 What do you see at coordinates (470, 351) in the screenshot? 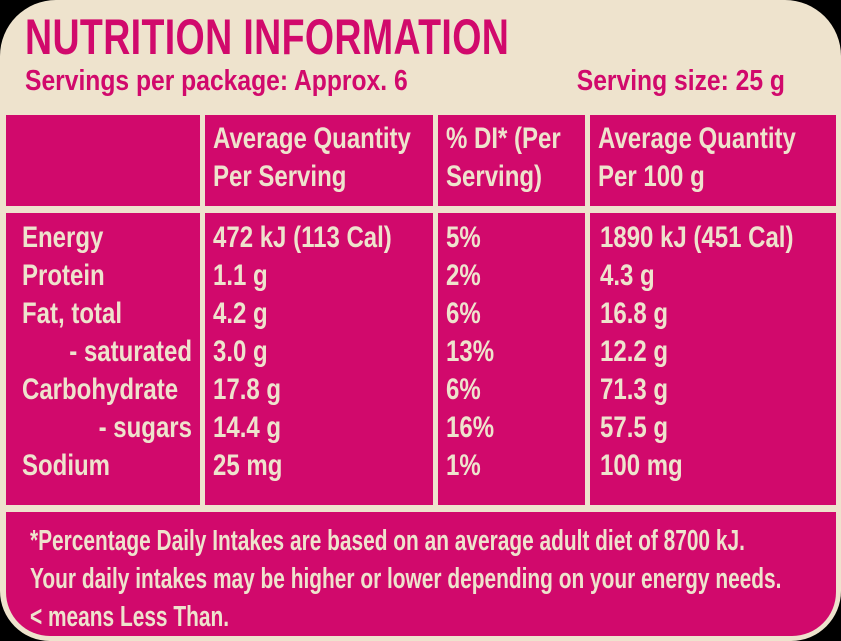
I see `daily-intake-value: 13%` at bounding box center [470, 351].